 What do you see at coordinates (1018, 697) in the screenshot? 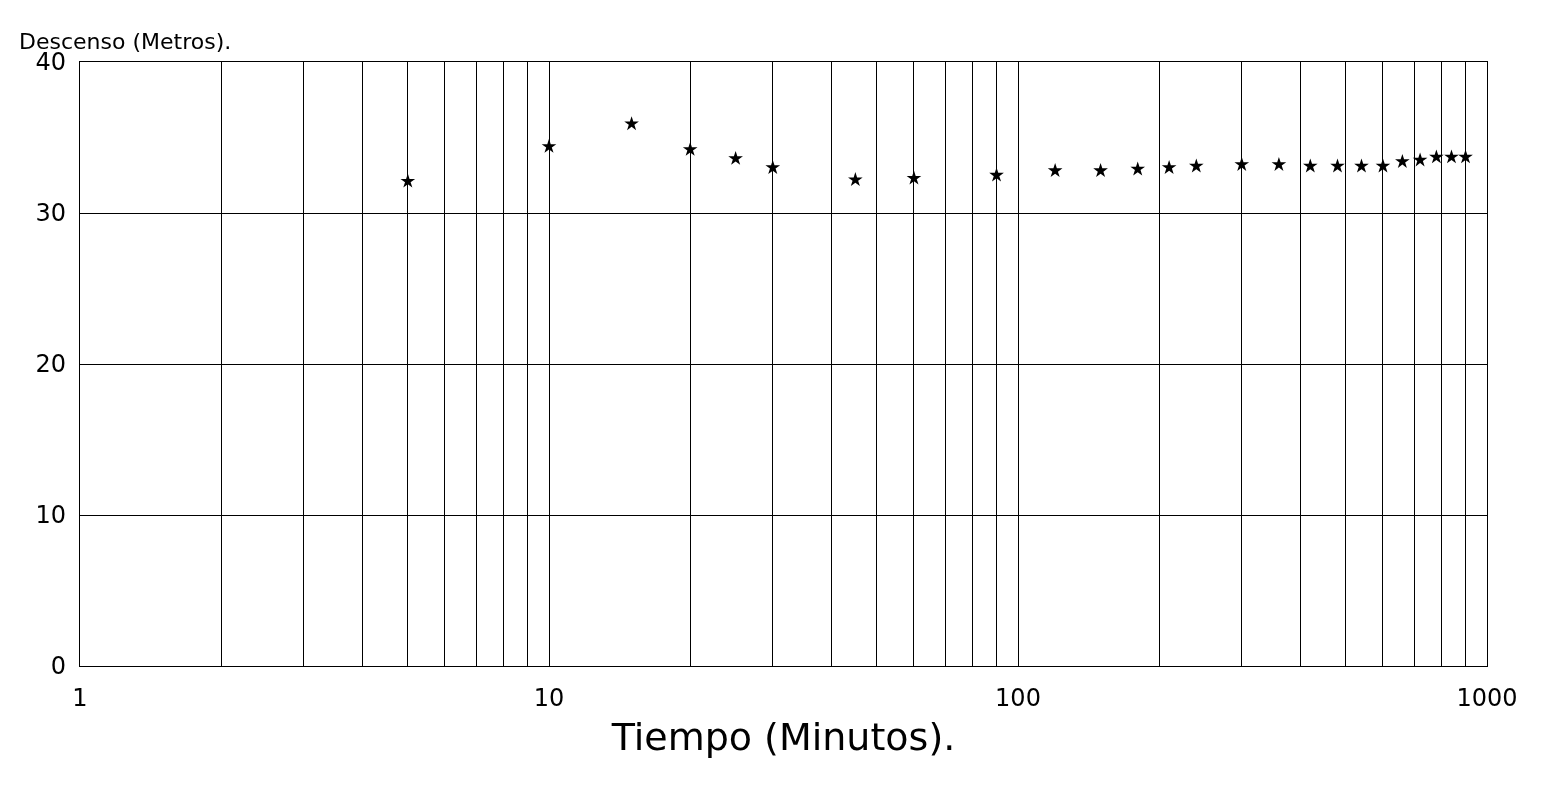
I see `x-tick-label: 100` at bounding box center [1018, 697].